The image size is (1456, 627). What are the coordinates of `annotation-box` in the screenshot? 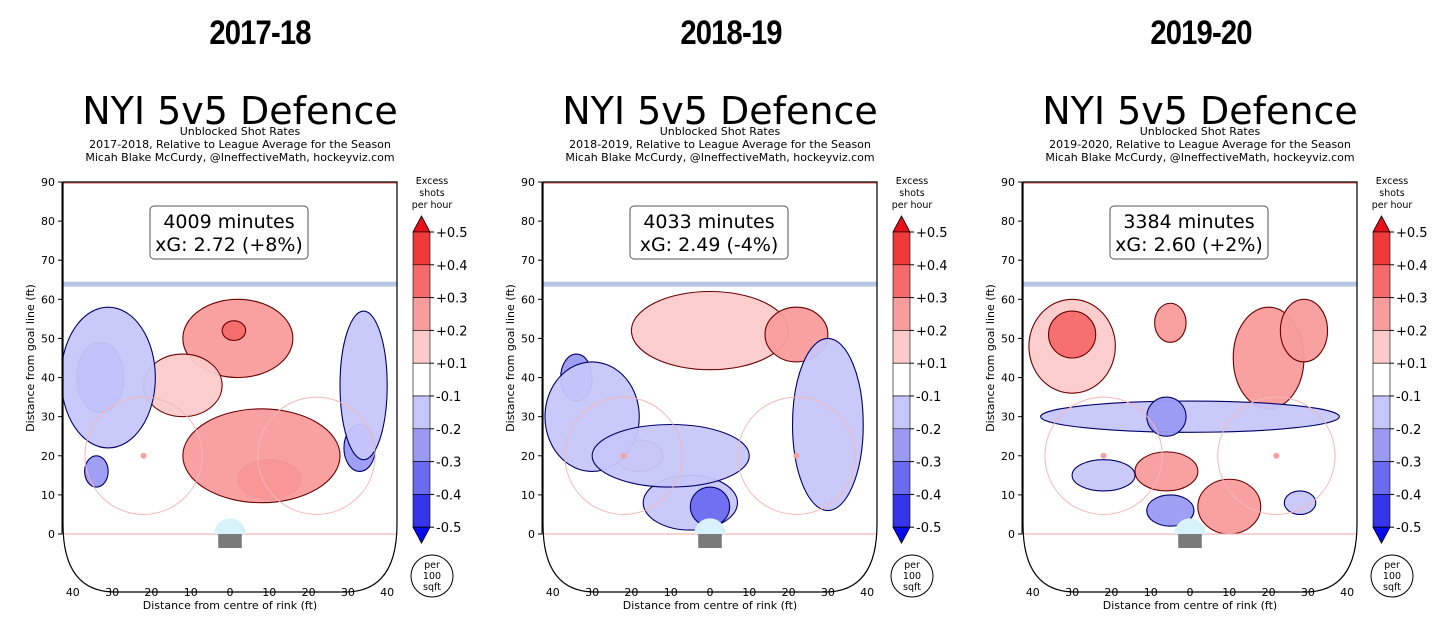 It's located at (229, 232).